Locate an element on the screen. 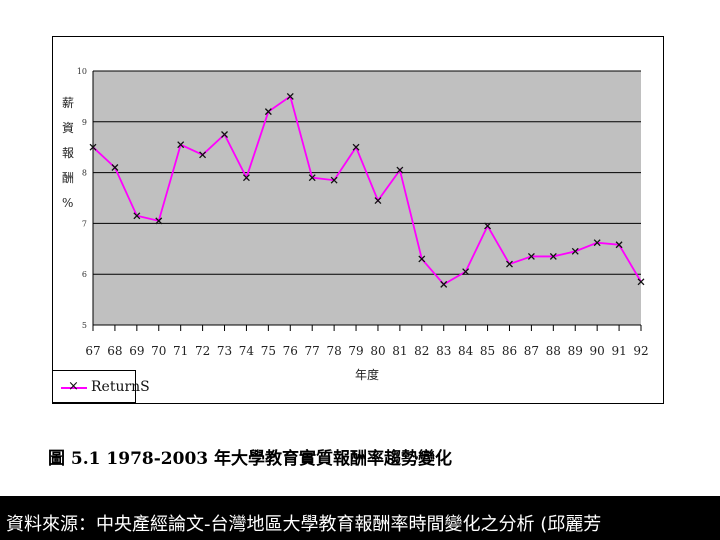 This screenshot has height=540, width=720. x-tick-label: 90 is located at coordinates (597, 351).